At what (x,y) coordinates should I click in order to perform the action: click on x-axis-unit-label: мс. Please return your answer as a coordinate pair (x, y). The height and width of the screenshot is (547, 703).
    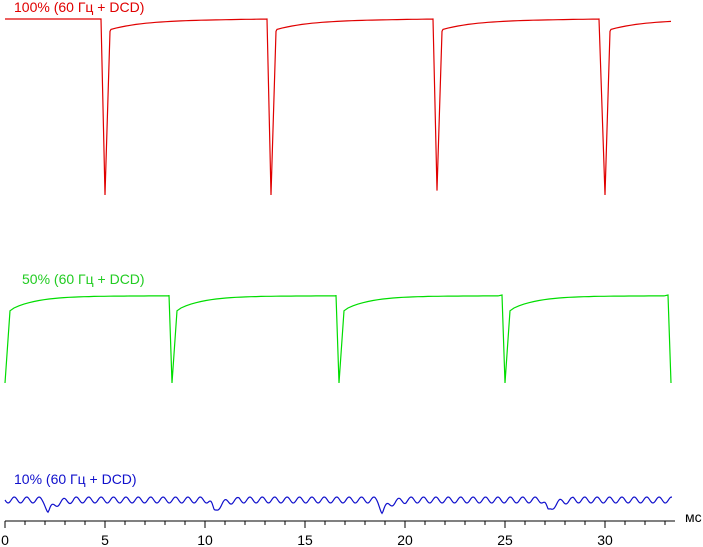
    Looking at the image, I should click on (693, 517).